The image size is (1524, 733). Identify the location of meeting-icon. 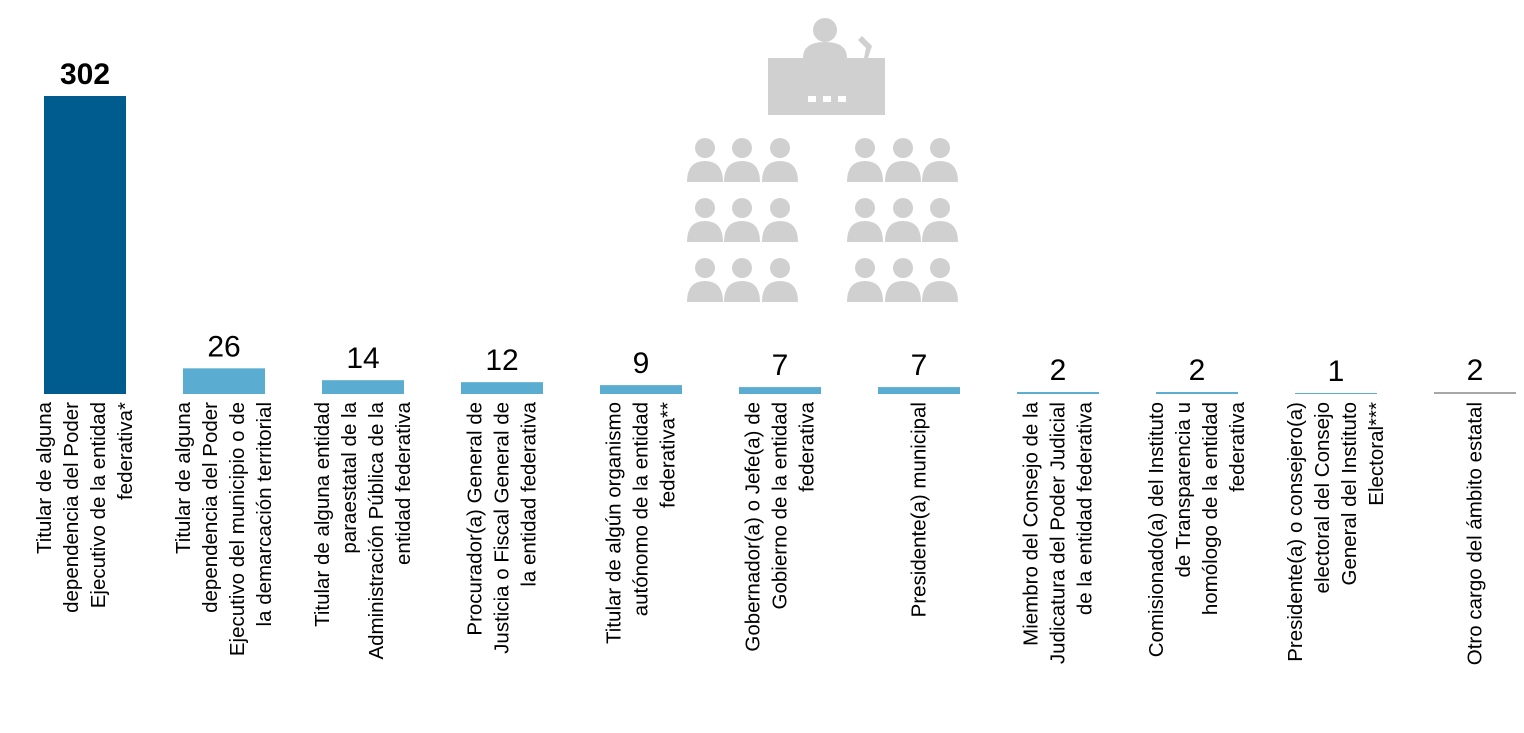
(822, 160).